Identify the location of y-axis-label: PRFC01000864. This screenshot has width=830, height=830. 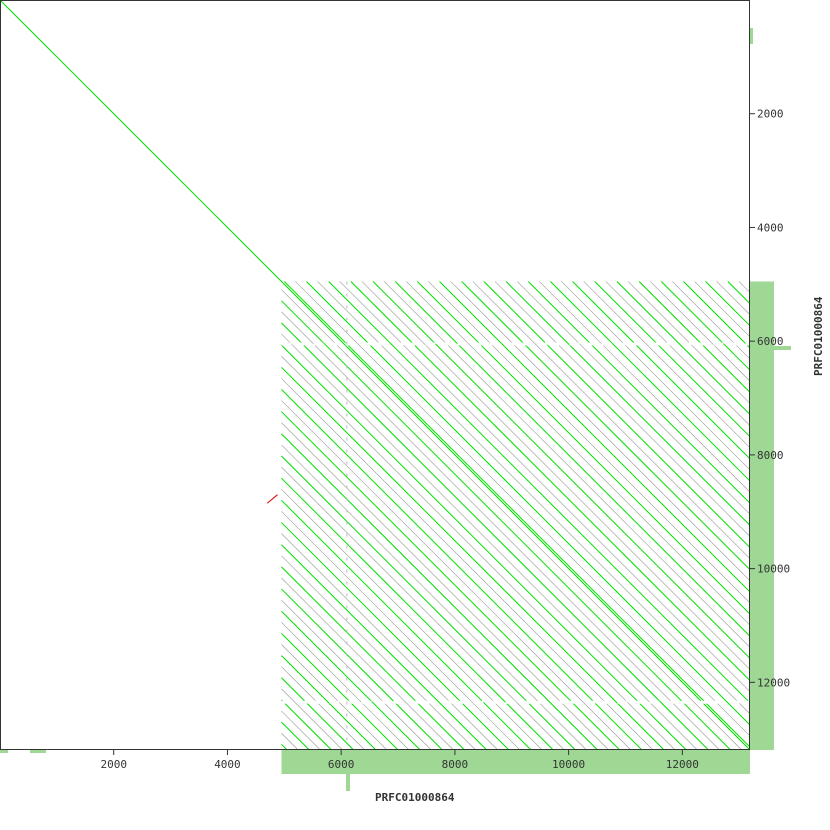
(818, 336).